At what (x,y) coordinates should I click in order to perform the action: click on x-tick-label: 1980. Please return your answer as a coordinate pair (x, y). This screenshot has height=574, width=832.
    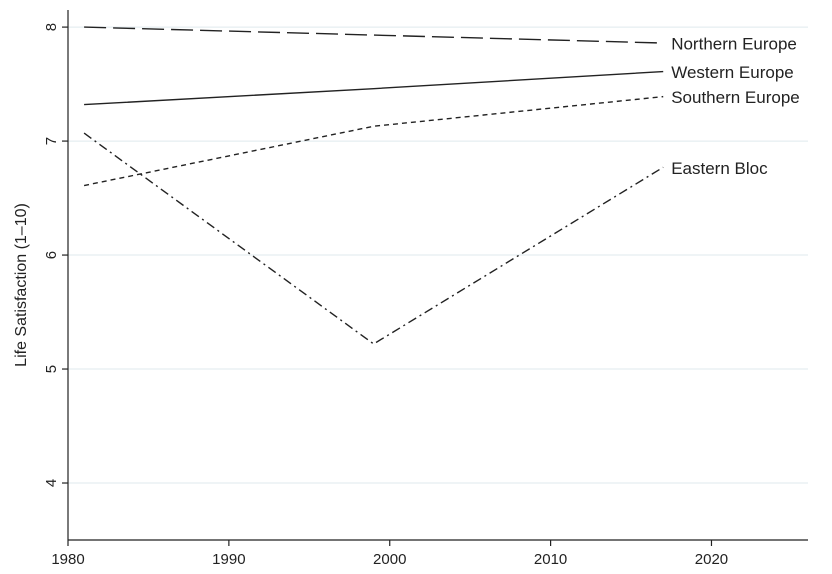
    Looking at the image, I should click on (67, 559).